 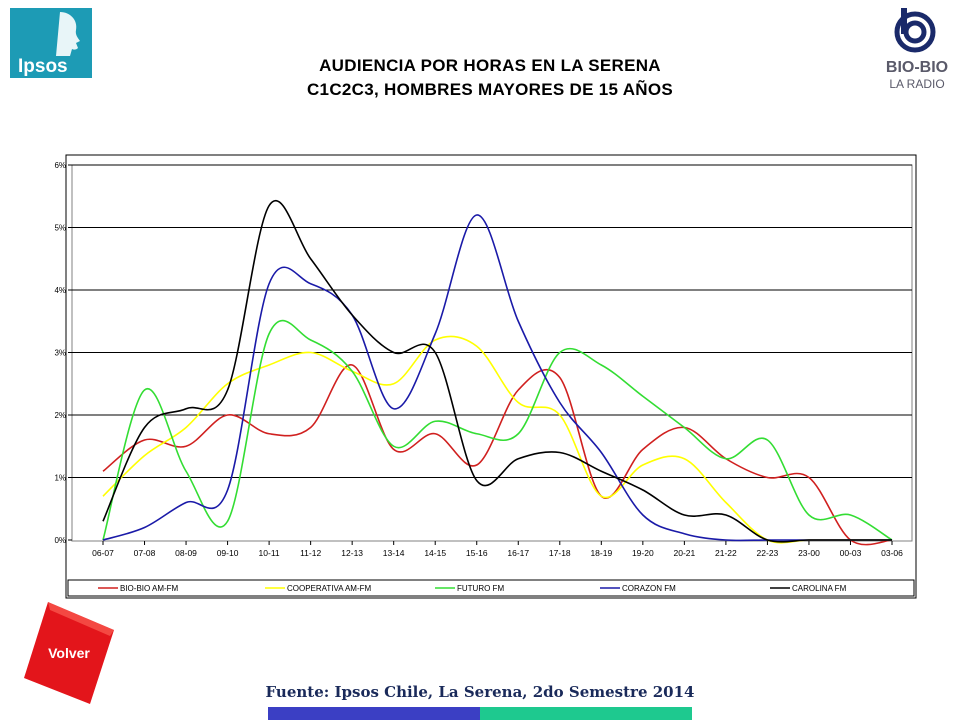 I want to click on ipsos-logo-icon: Ipsos, so click(x=51, y=43).